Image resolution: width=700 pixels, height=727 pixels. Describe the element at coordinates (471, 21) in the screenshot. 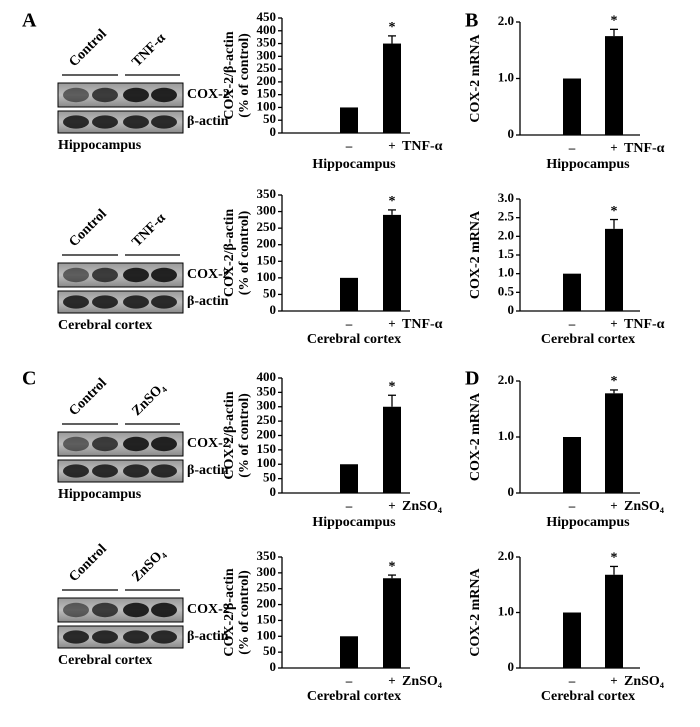

I see `panel-letter: B` at that location.